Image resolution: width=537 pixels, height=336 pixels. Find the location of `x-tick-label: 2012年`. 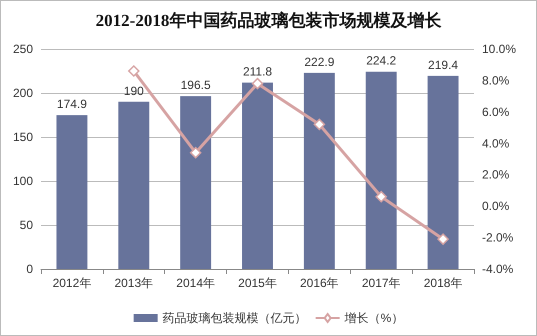

x-tick-label: 2012年 is located at coordinates (72, 283).